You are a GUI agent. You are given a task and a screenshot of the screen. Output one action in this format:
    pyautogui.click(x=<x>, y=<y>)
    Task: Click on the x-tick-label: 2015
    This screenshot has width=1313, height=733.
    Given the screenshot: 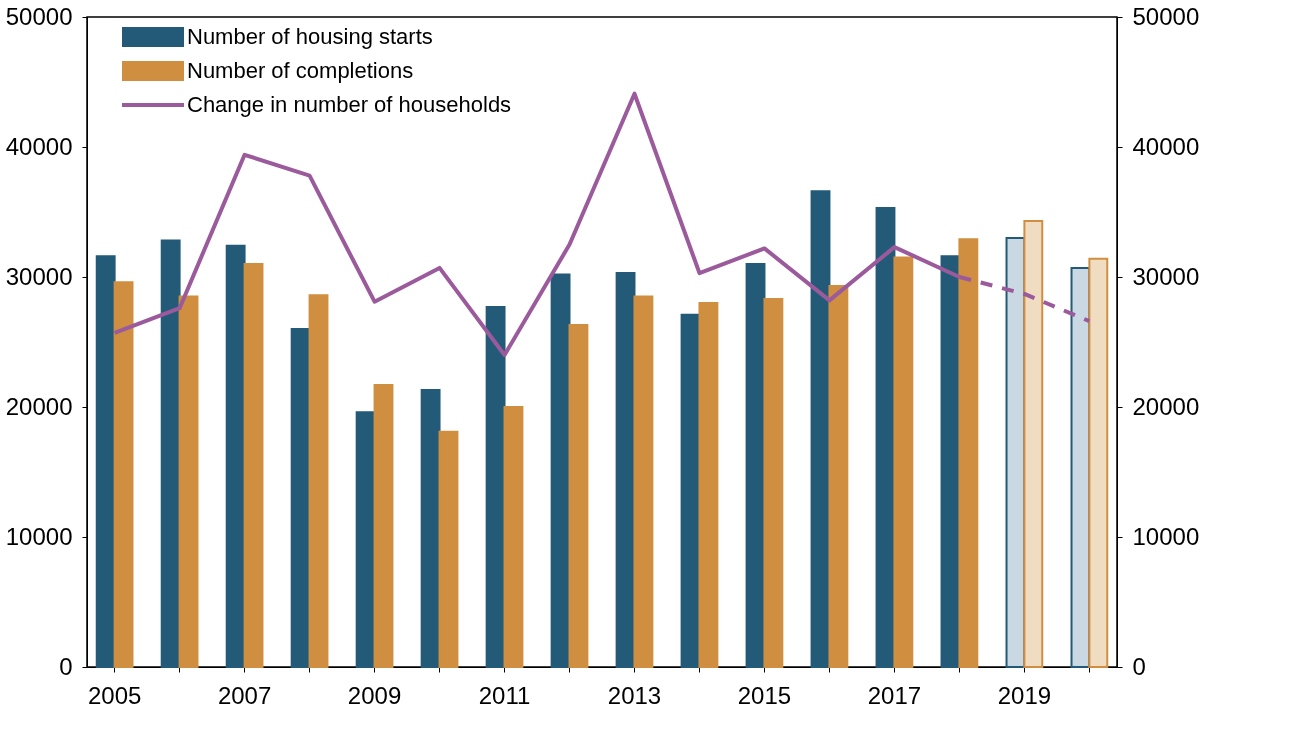 What is the action you would take?
    pyautogui.click(x=764, y=695)
    